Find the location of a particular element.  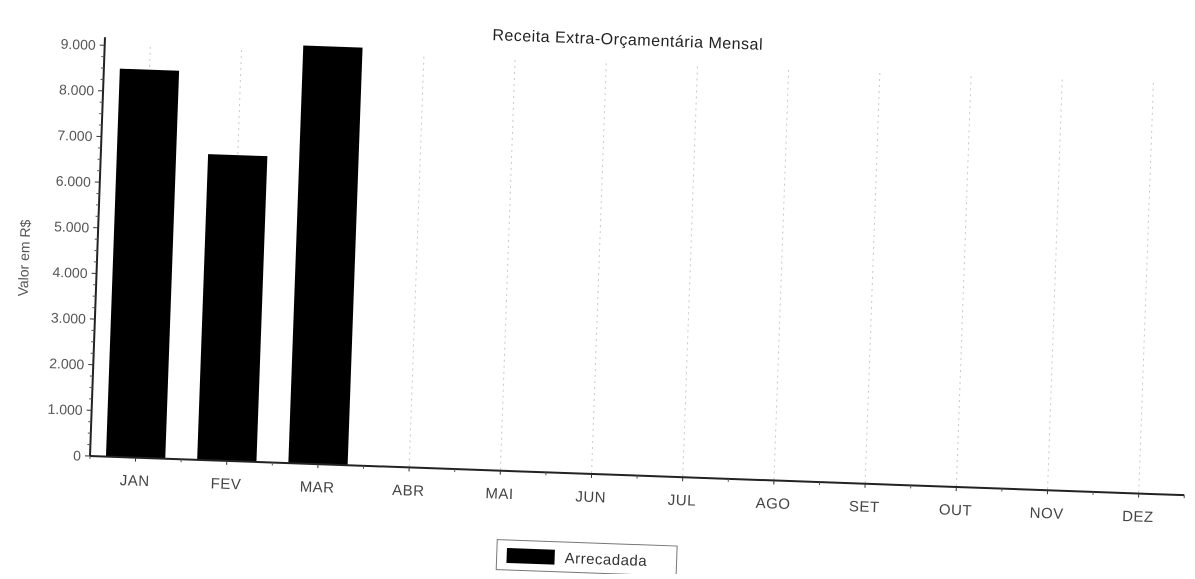

gridline-out is located at coordinates (963, 281).